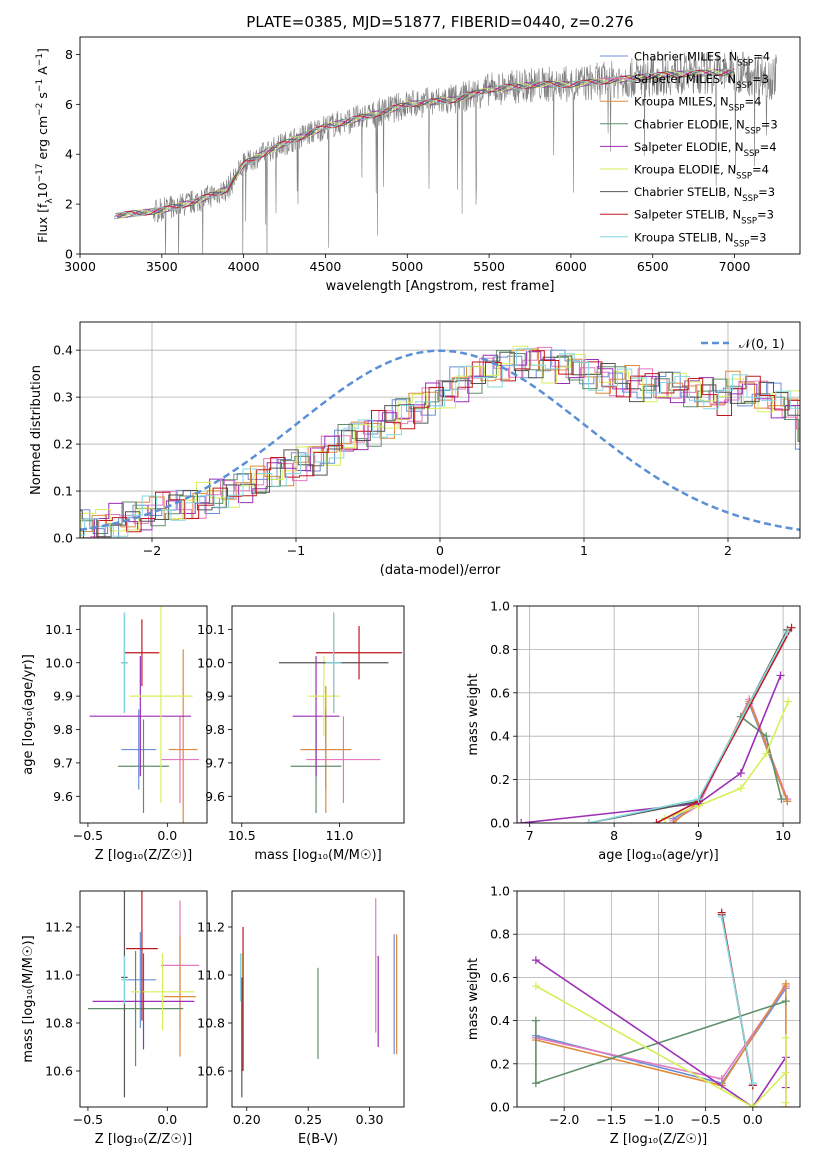 This screenshot has height=1170, width=819. I want to click on x-tick-label: 0.20, so click(247, 1119).